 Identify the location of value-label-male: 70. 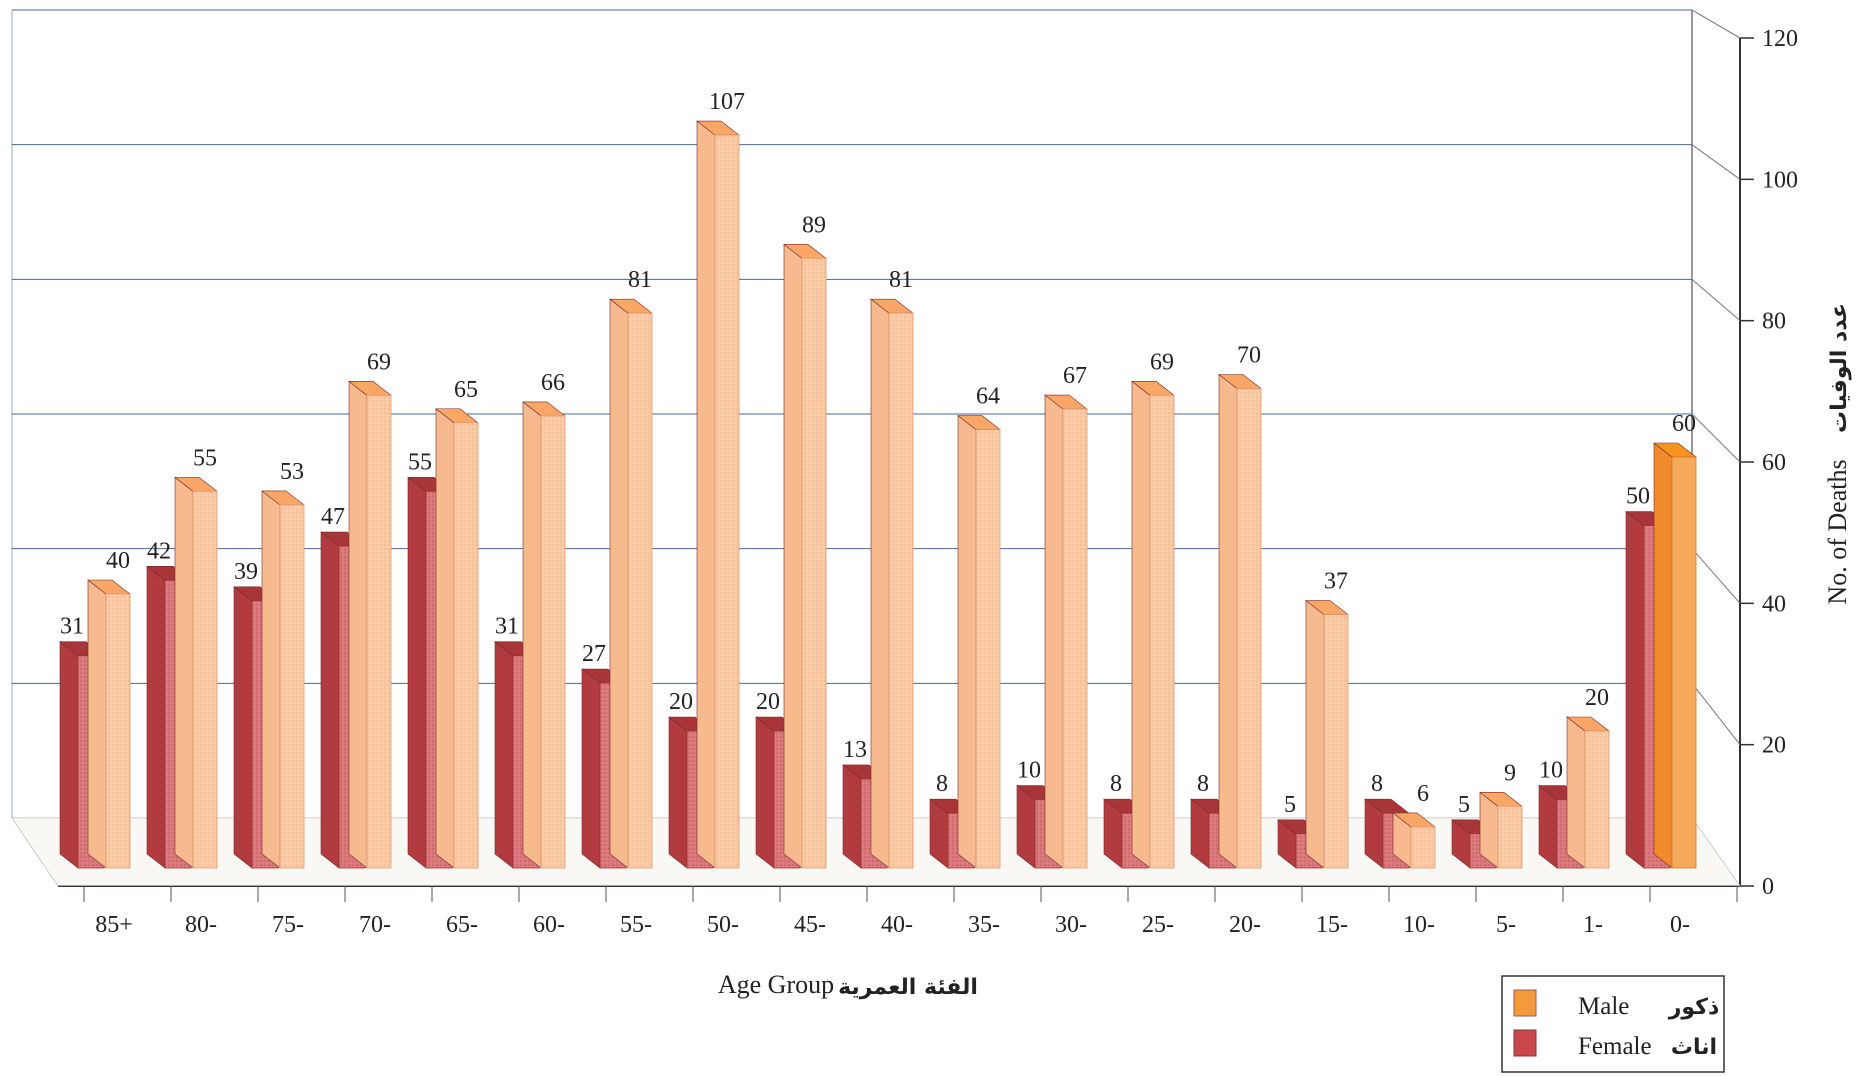
(1249, 356).